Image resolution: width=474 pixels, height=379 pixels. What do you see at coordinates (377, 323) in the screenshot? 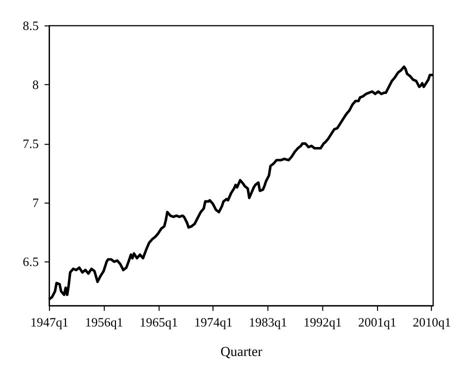
I see `x-tick-label: 2001q1` at bounding box center [377, 323].